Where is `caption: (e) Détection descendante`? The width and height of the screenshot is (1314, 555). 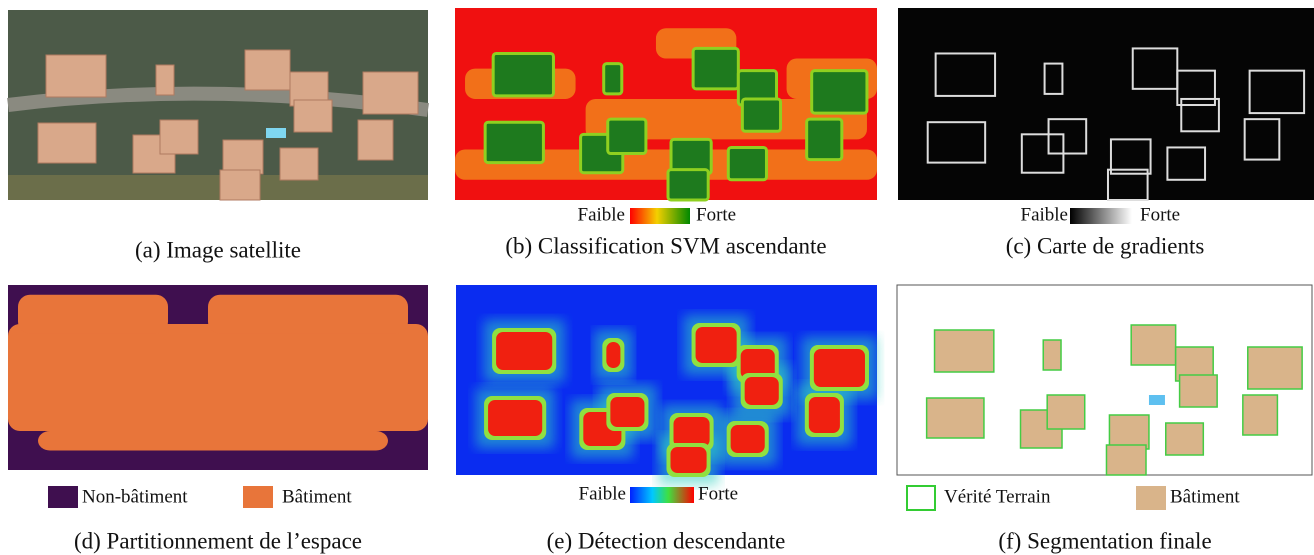 caption: (e) Détection descendante is located at coordinates (666, 540).